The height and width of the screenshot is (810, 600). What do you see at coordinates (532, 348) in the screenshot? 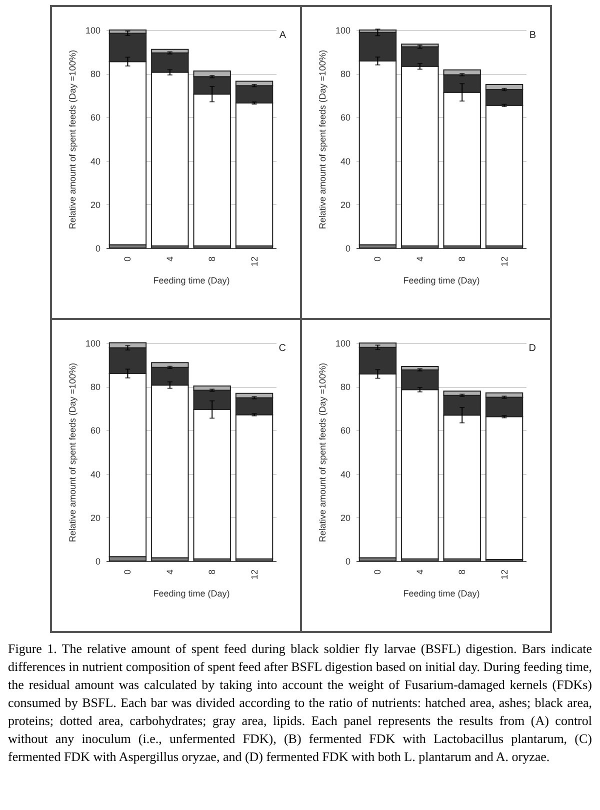
I see `chart-title: D` at bounding box center [532, 348].